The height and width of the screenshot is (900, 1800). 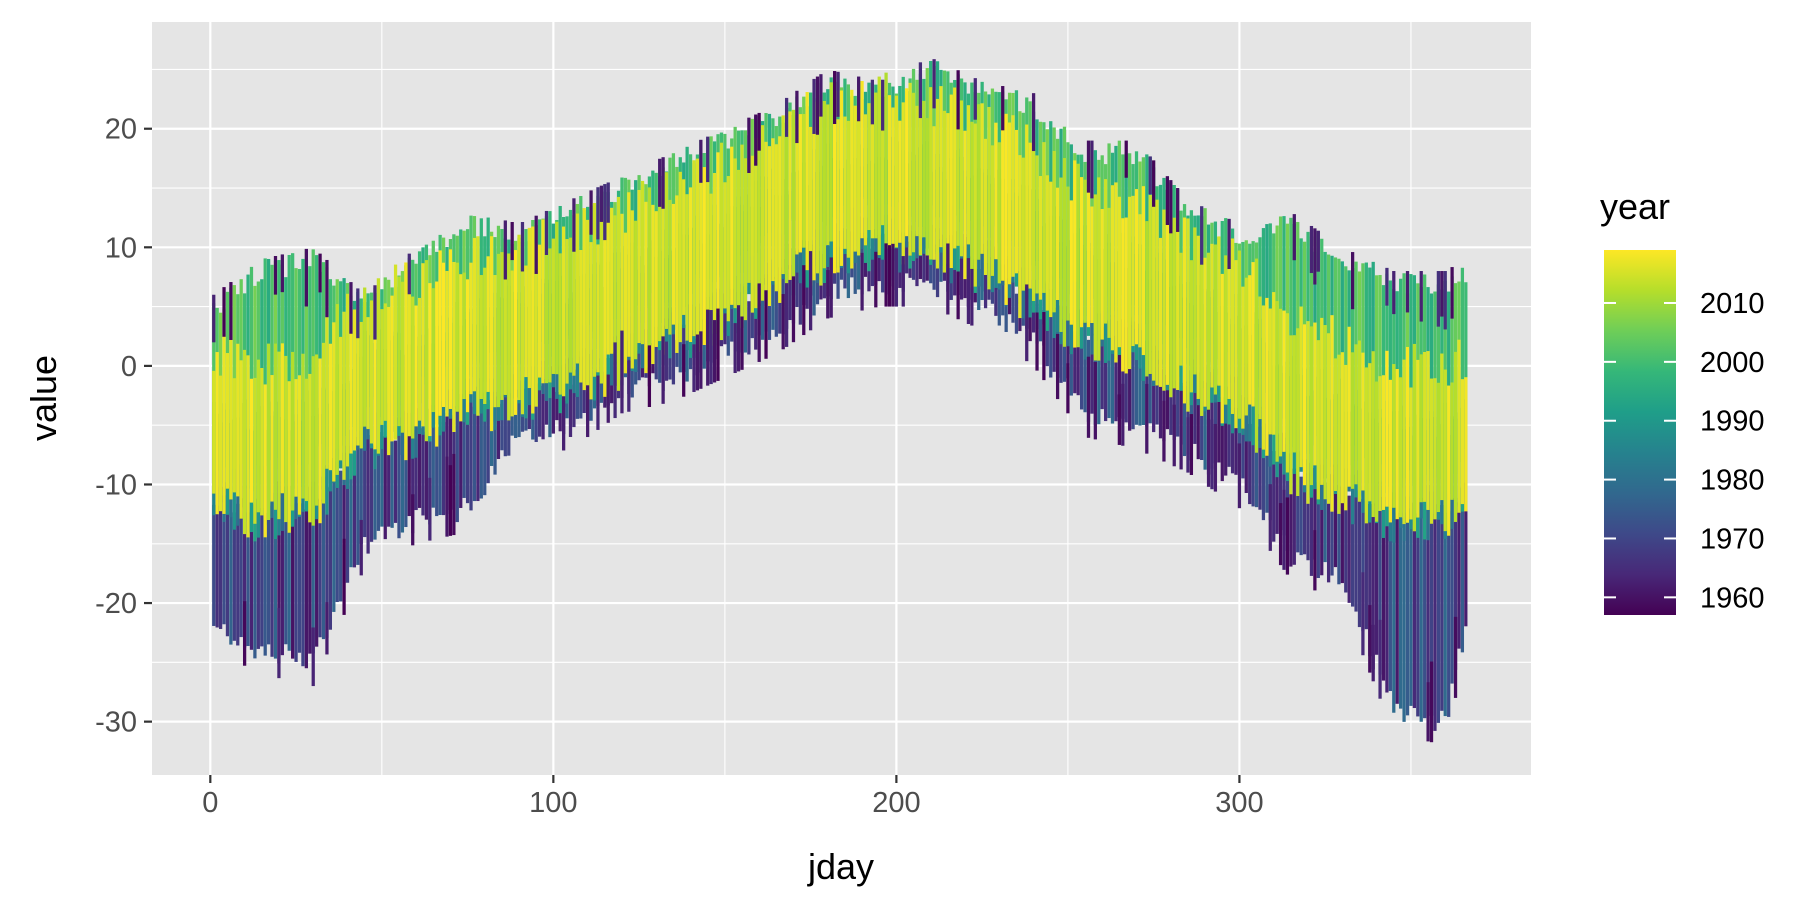 What do you see at coordinates (1732, 304) in the screenshot?
I see `legend-tick-label: 2010` at bounding box center [1732, 304].